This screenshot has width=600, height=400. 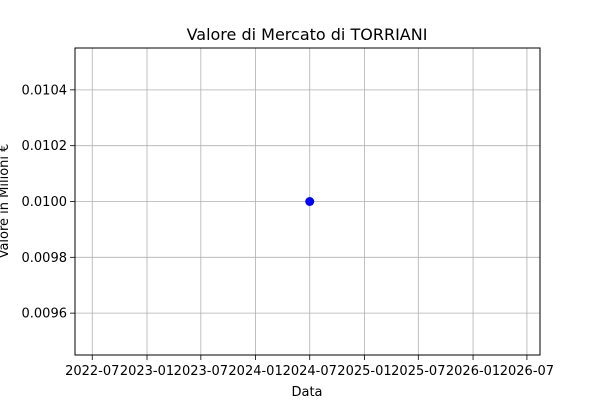 What do you see at coordinates (418, 371) in the screenshot?
I see `x-tick-label: 2025-07` at bounding box center [418, 371].